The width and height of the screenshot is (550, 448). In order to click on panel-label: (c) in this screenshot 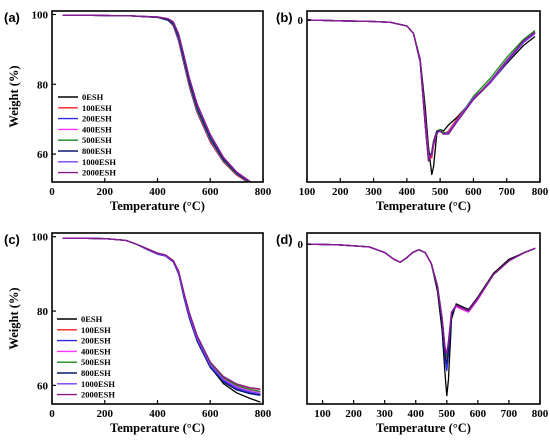, I will do `click(12, 239)`.